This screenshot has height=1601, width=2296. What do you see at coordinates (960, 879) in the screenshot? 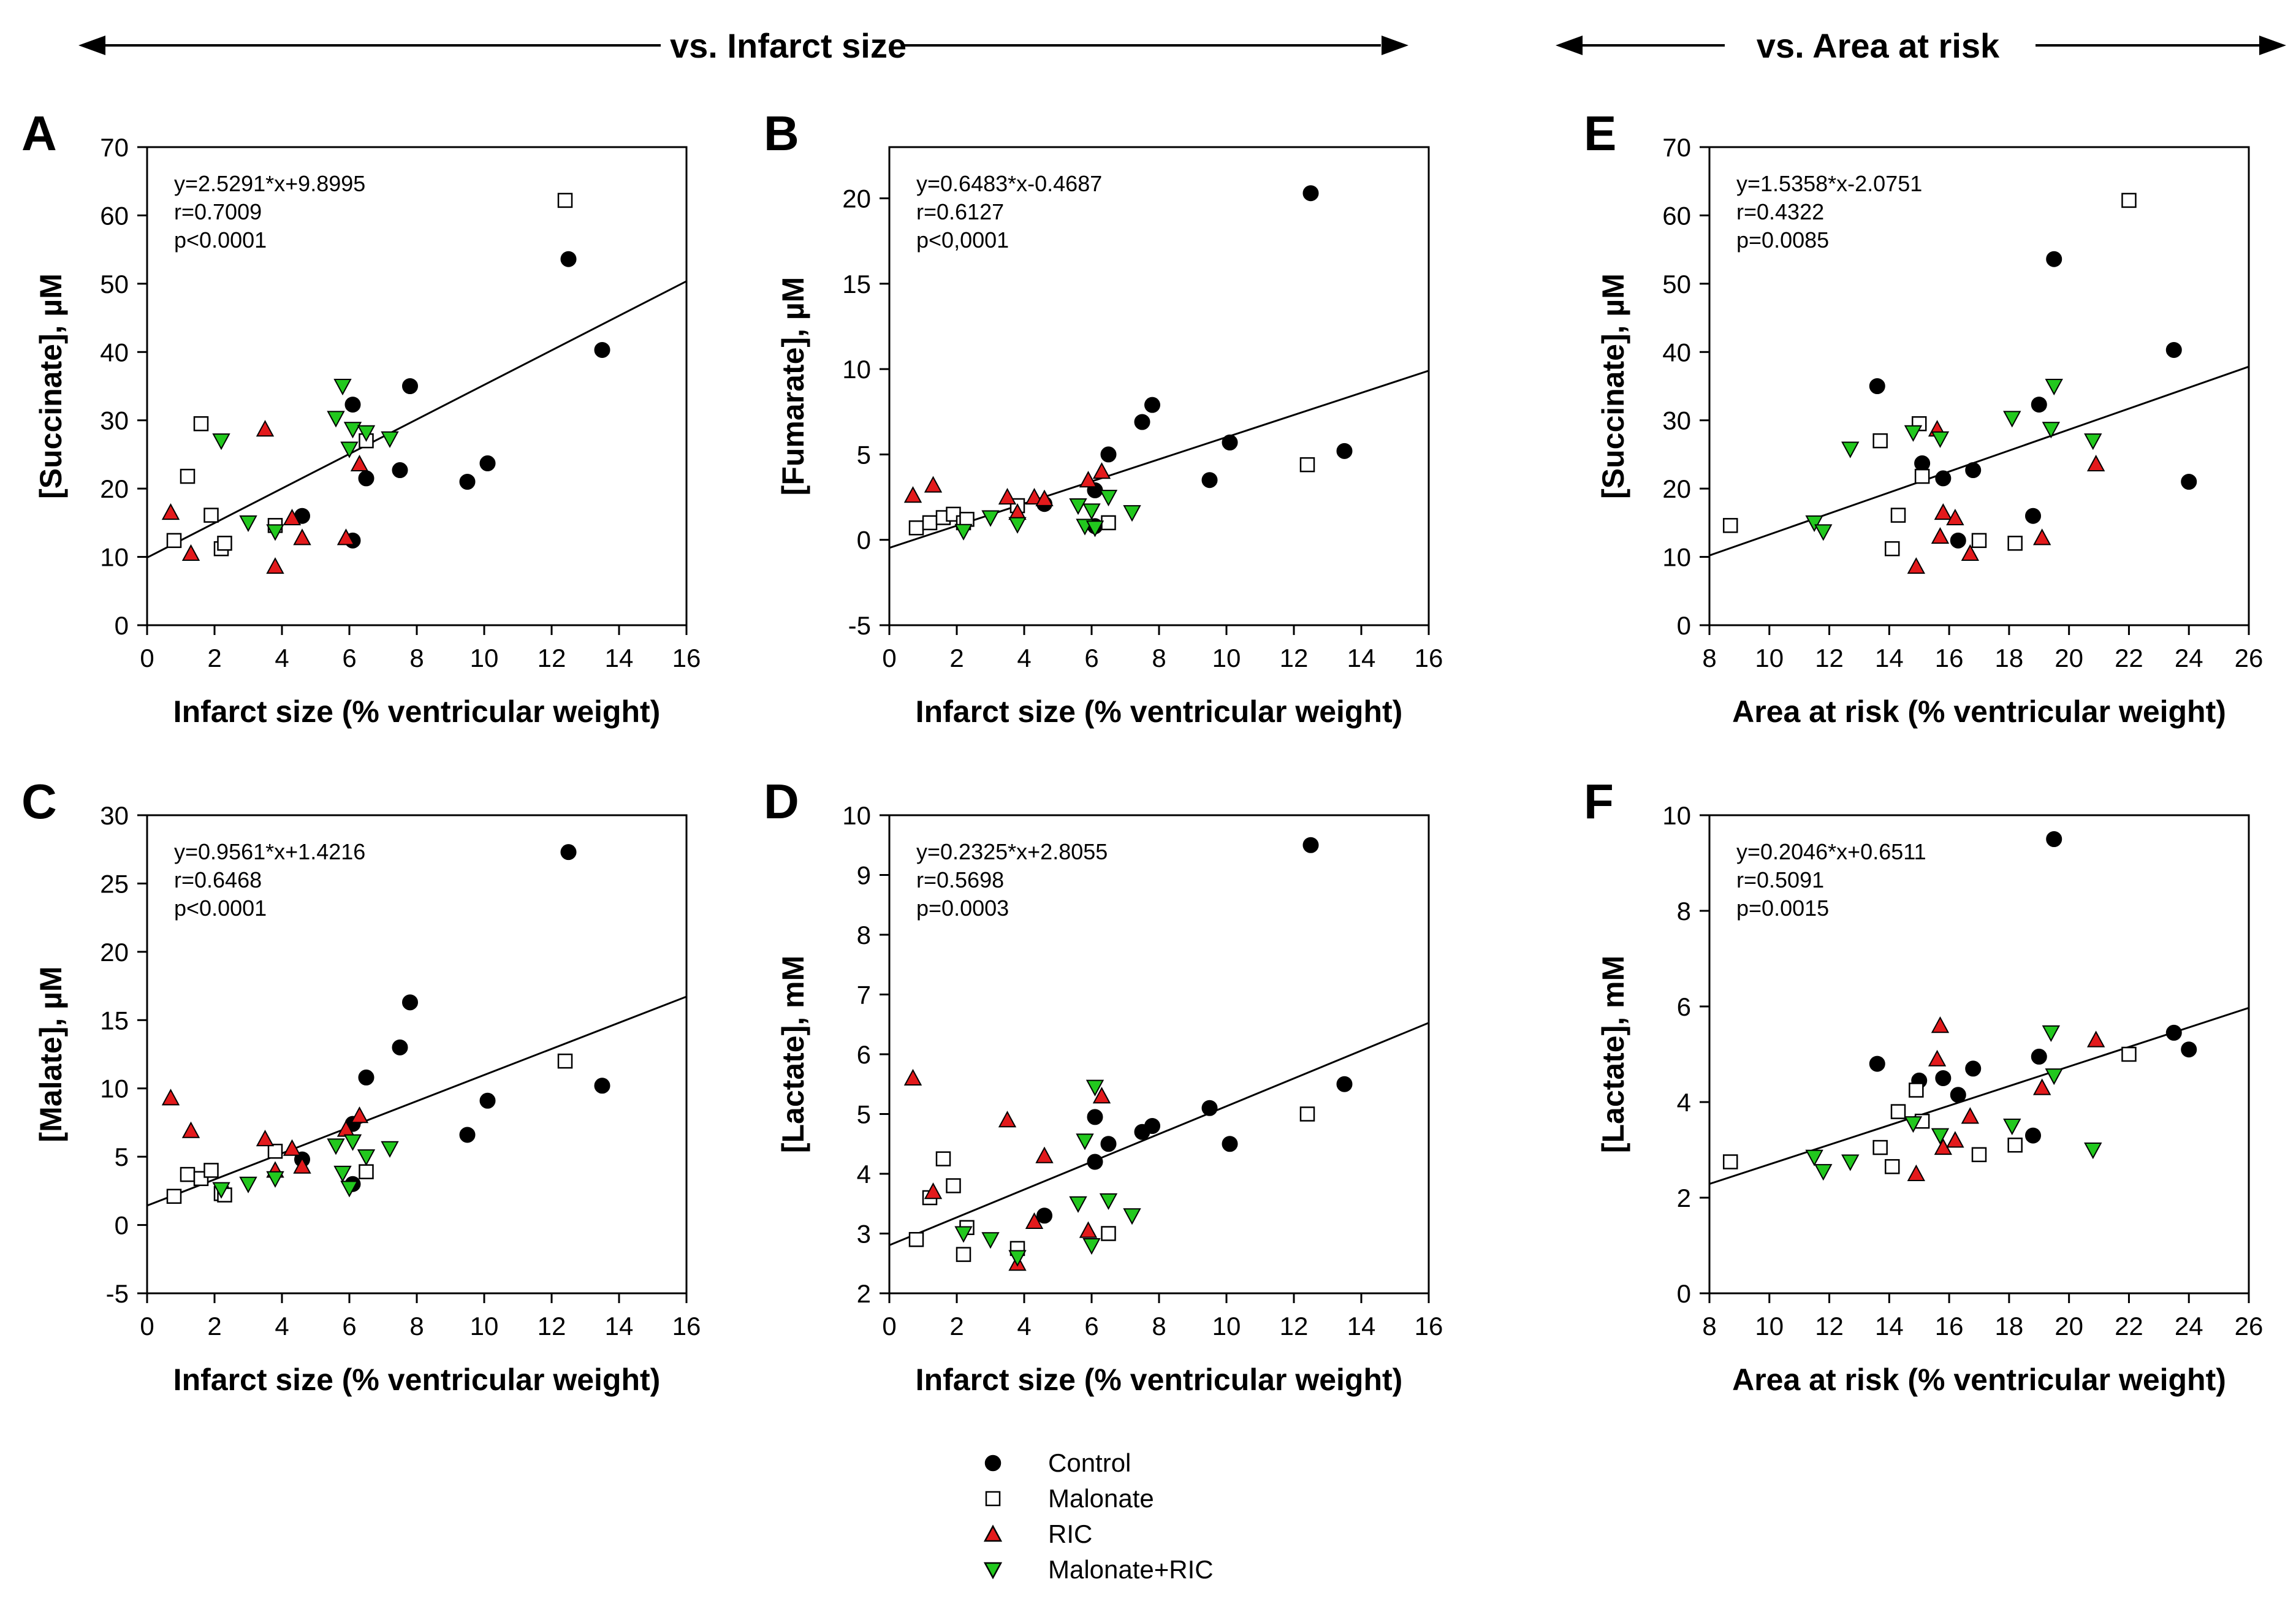
I see `stats-line: r=0.5698` at bounding box center [960, 879].